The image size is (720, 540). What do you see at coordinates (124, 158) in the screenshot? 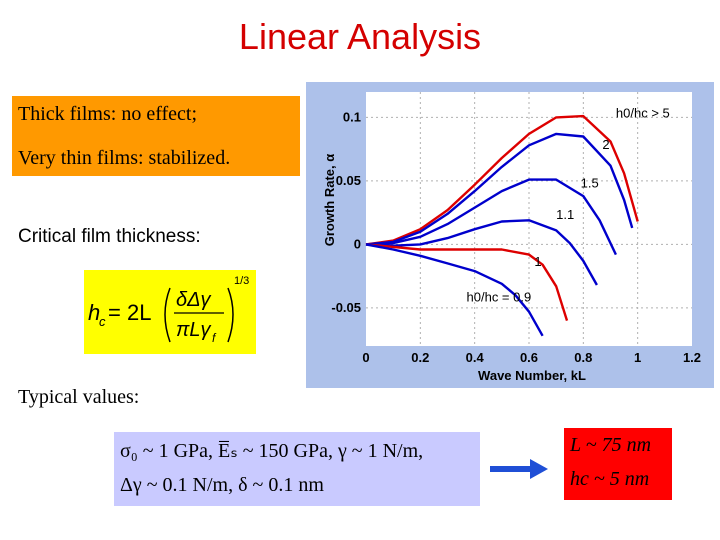
I see `note-thin-films: Very thin films: stabilized.` at bounding box center [124, 158].